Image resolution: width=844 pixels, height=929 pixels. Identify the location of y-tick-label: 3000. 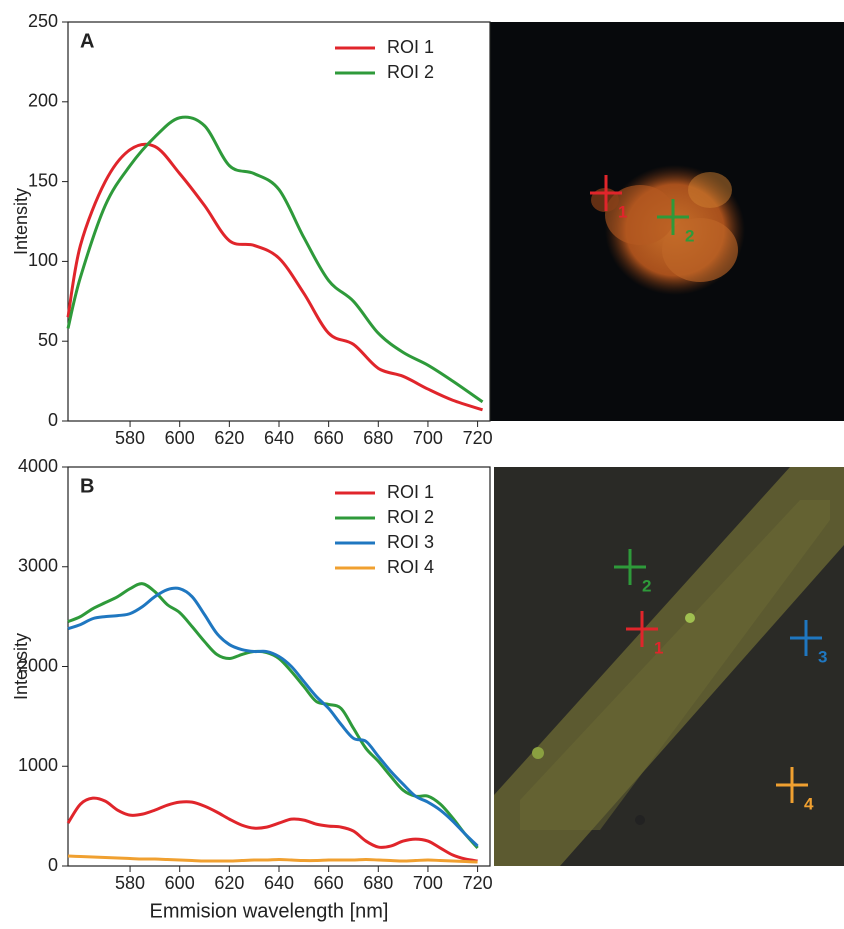
(38, 566).